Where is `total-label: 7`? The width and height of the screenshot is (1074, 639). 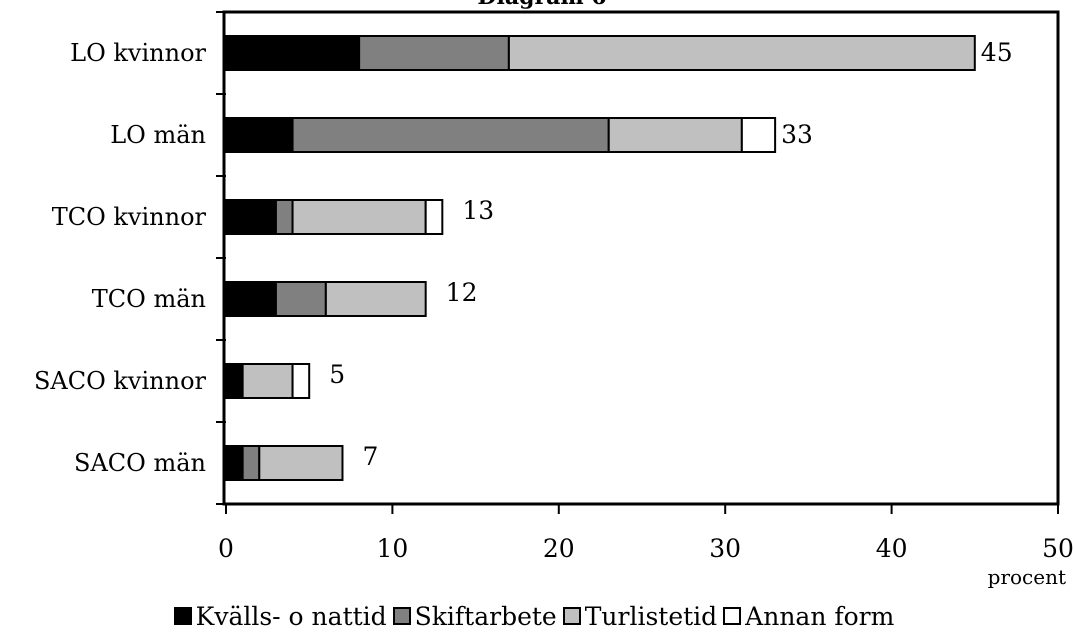 total-label: 7 is located at coordinates (370, 456).